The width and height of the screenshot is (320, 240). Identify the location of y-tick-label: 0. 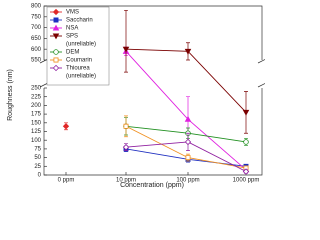
(40, 176).